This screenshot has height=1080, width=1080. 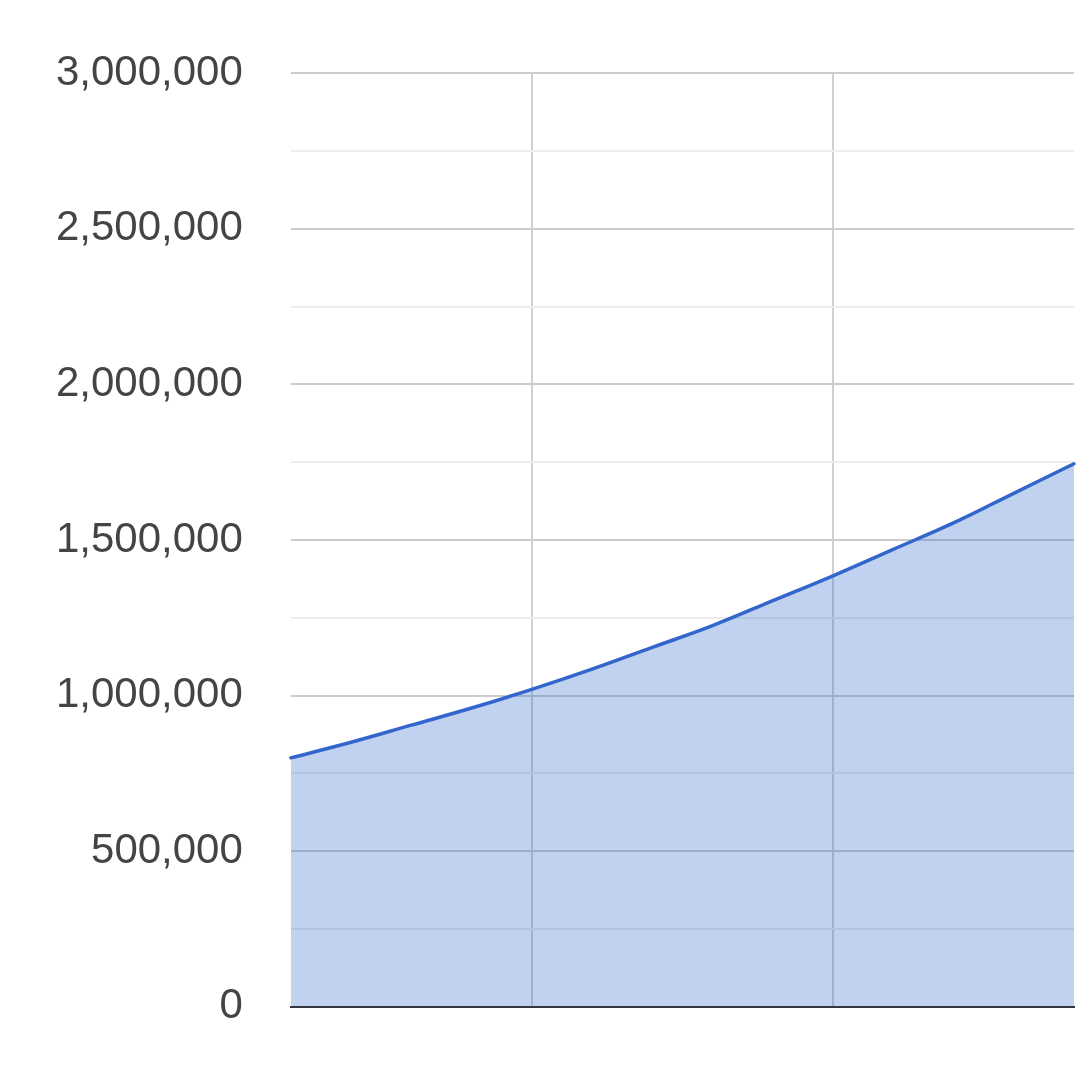 I want to click on y-tick-label: 2,500,000, so click(x=149, y=226).